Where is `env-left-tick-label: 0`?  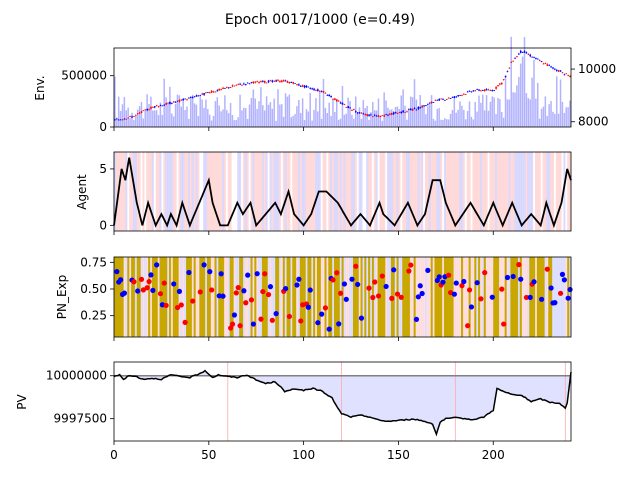
env-left-tick-label: 0 is located at coordinates (103, 127).